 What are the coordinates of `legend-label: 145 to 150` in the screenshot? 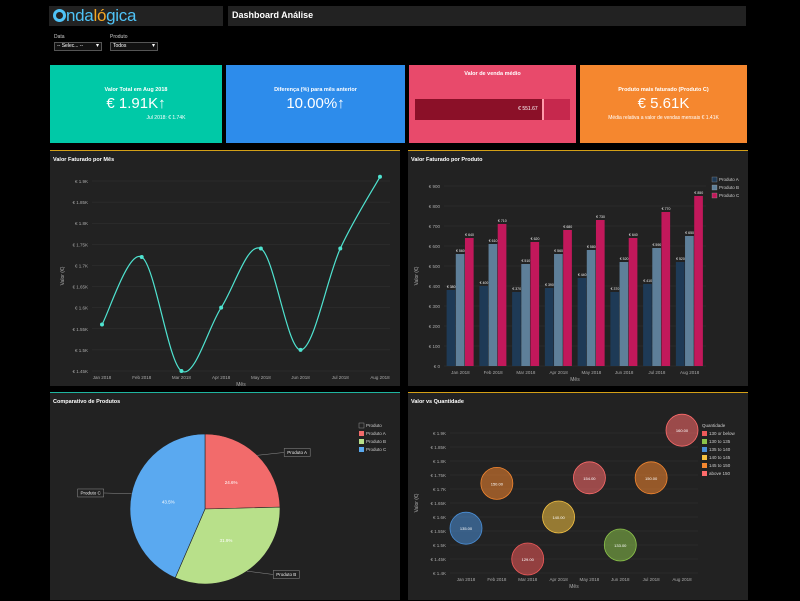 It's located at (720, 465).